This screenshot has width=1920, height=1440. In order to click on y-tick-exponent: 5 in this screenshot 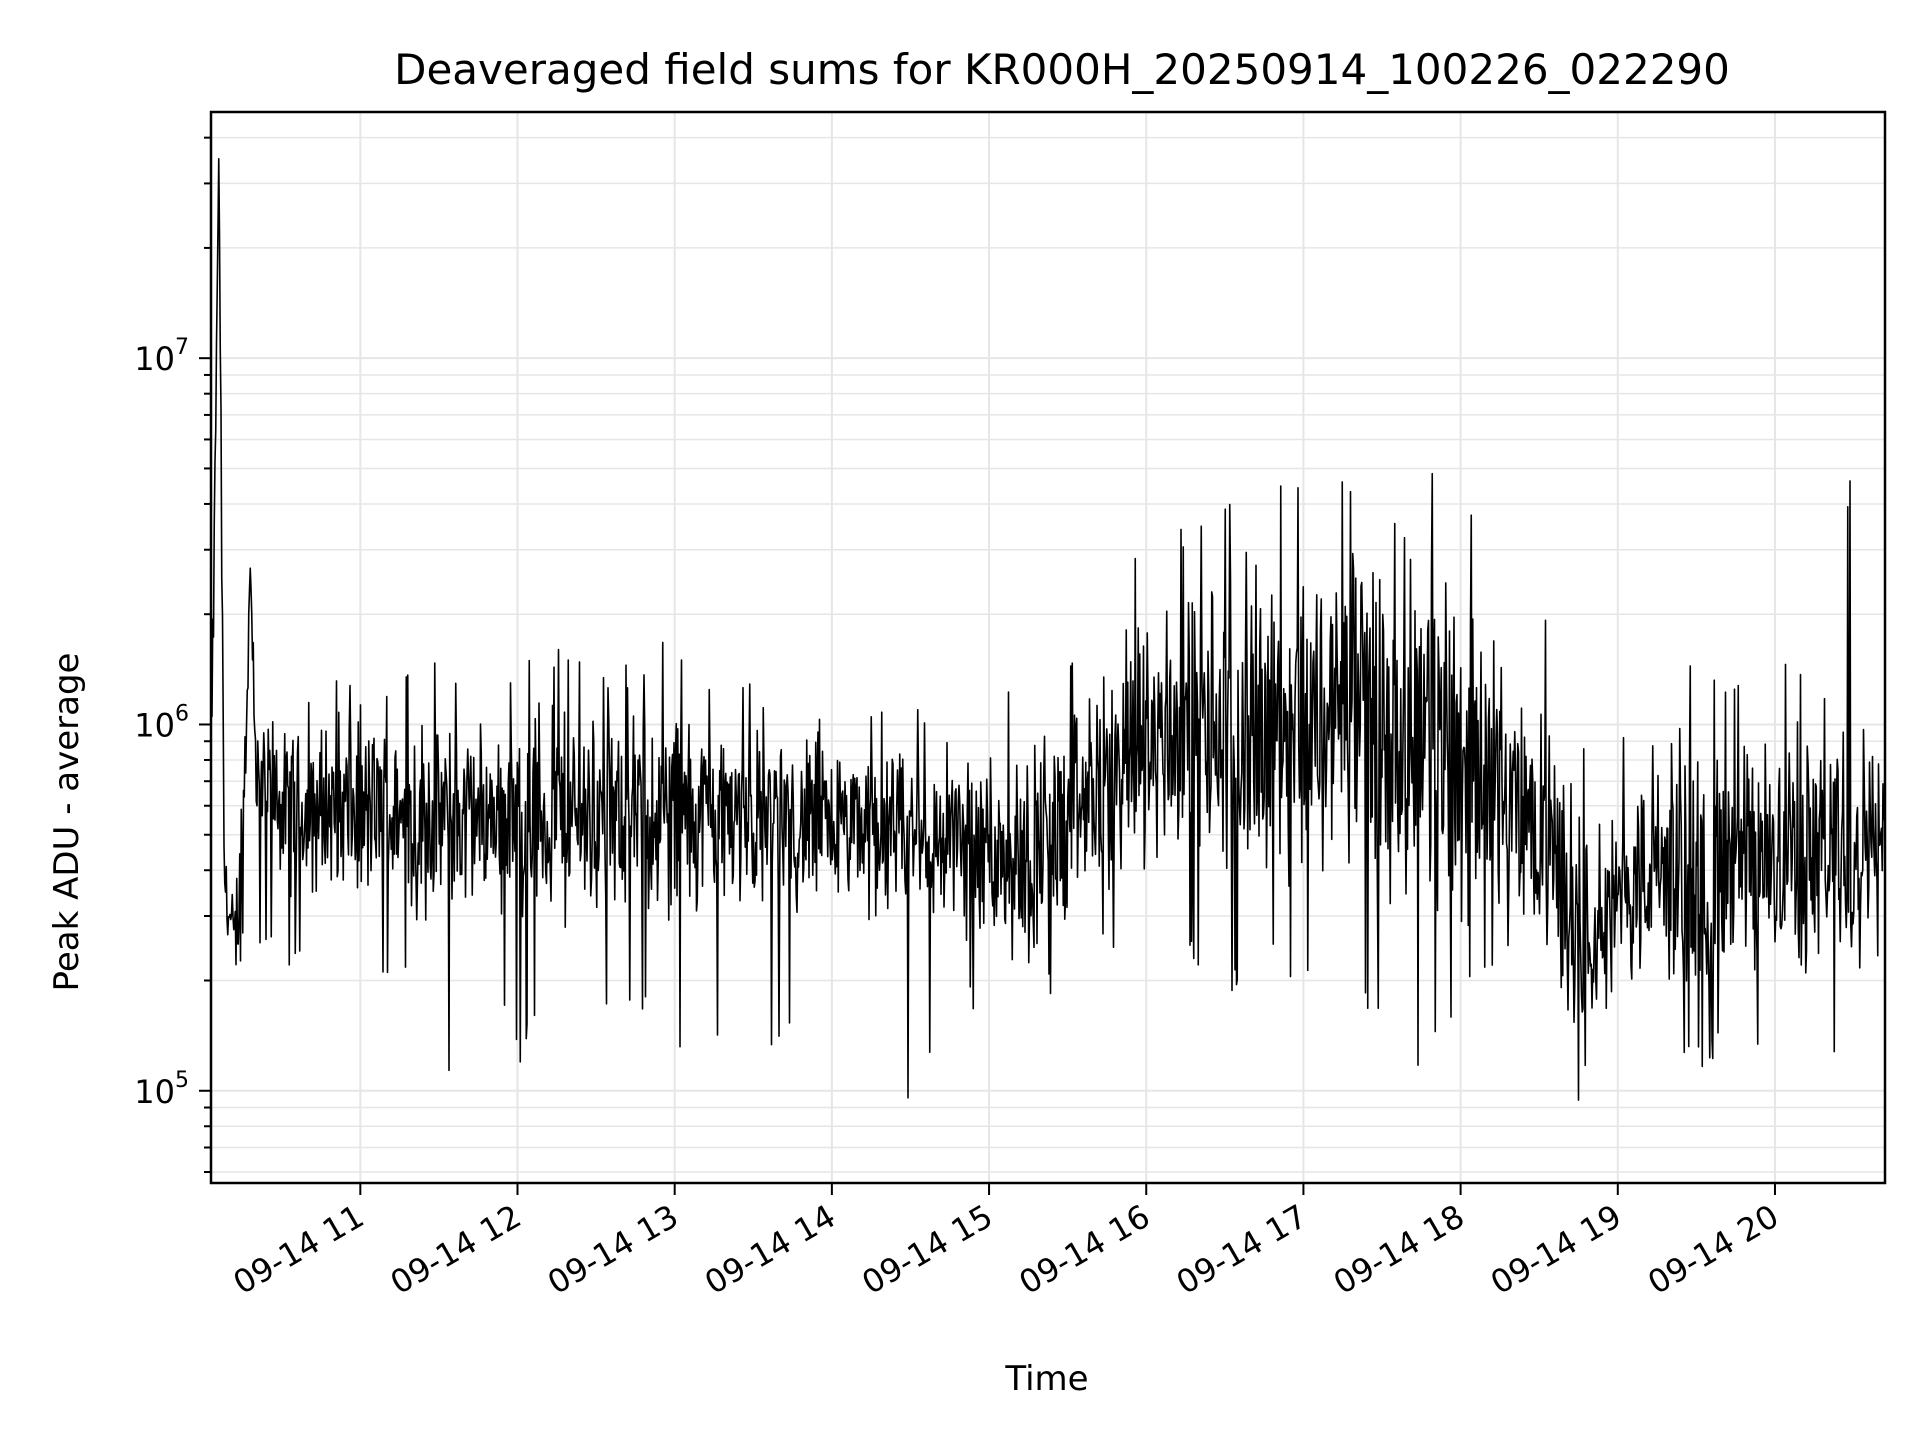, I will do `click(182, 1080)`.